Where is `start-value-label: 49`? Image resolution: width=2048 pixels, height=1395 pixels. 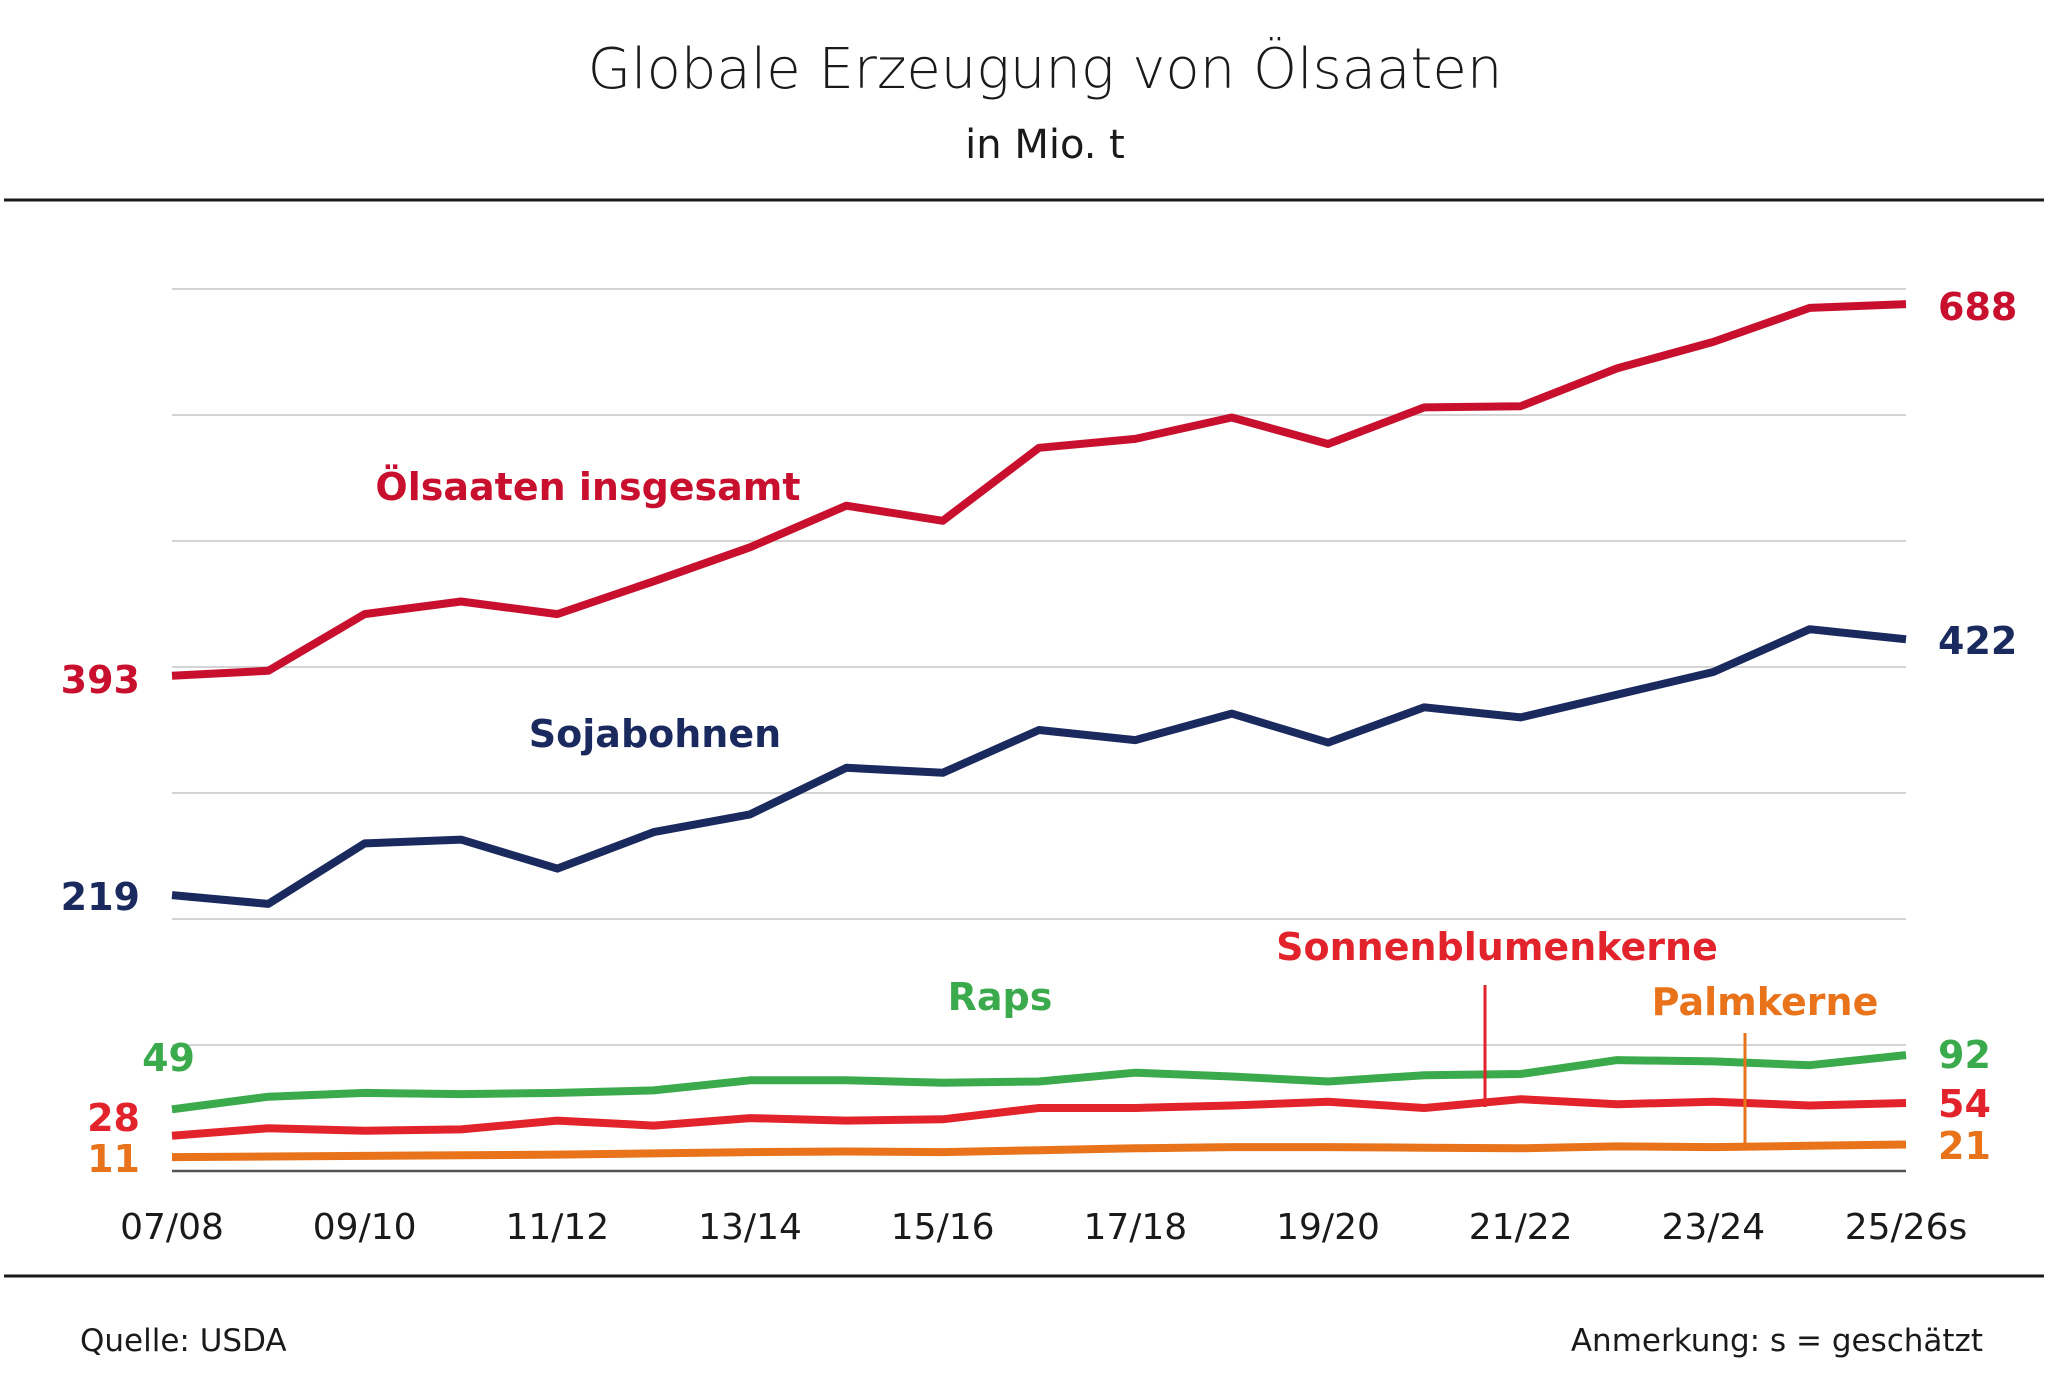 start-value-label: 49 is located at coordinates (168, 1058).